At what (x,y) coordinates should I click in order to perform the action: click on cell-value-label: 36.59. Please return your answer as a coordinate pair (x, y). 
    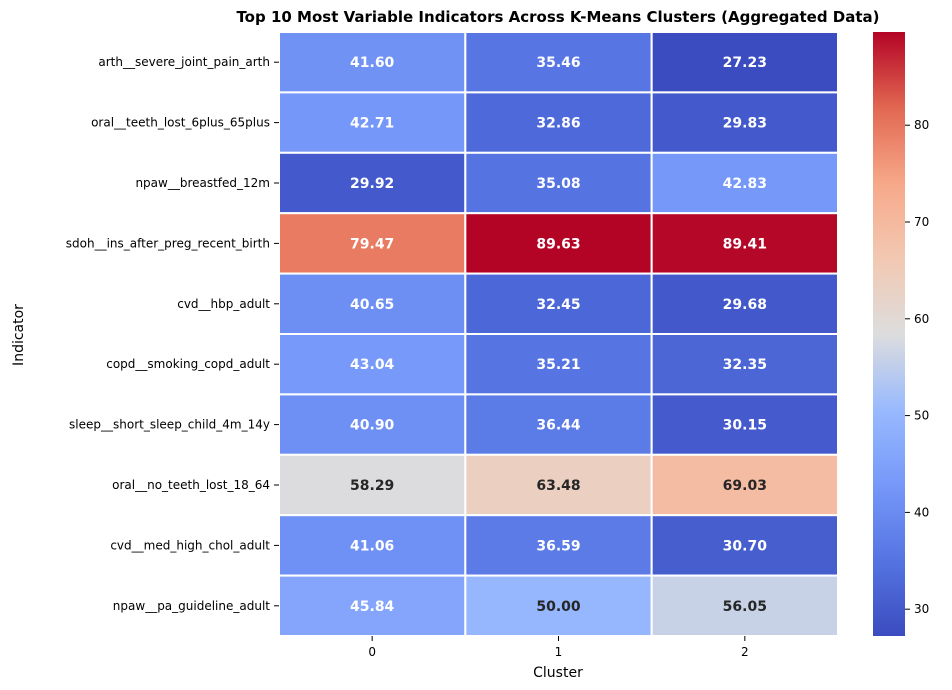
    Looking at the image, I should click on (558, 546).